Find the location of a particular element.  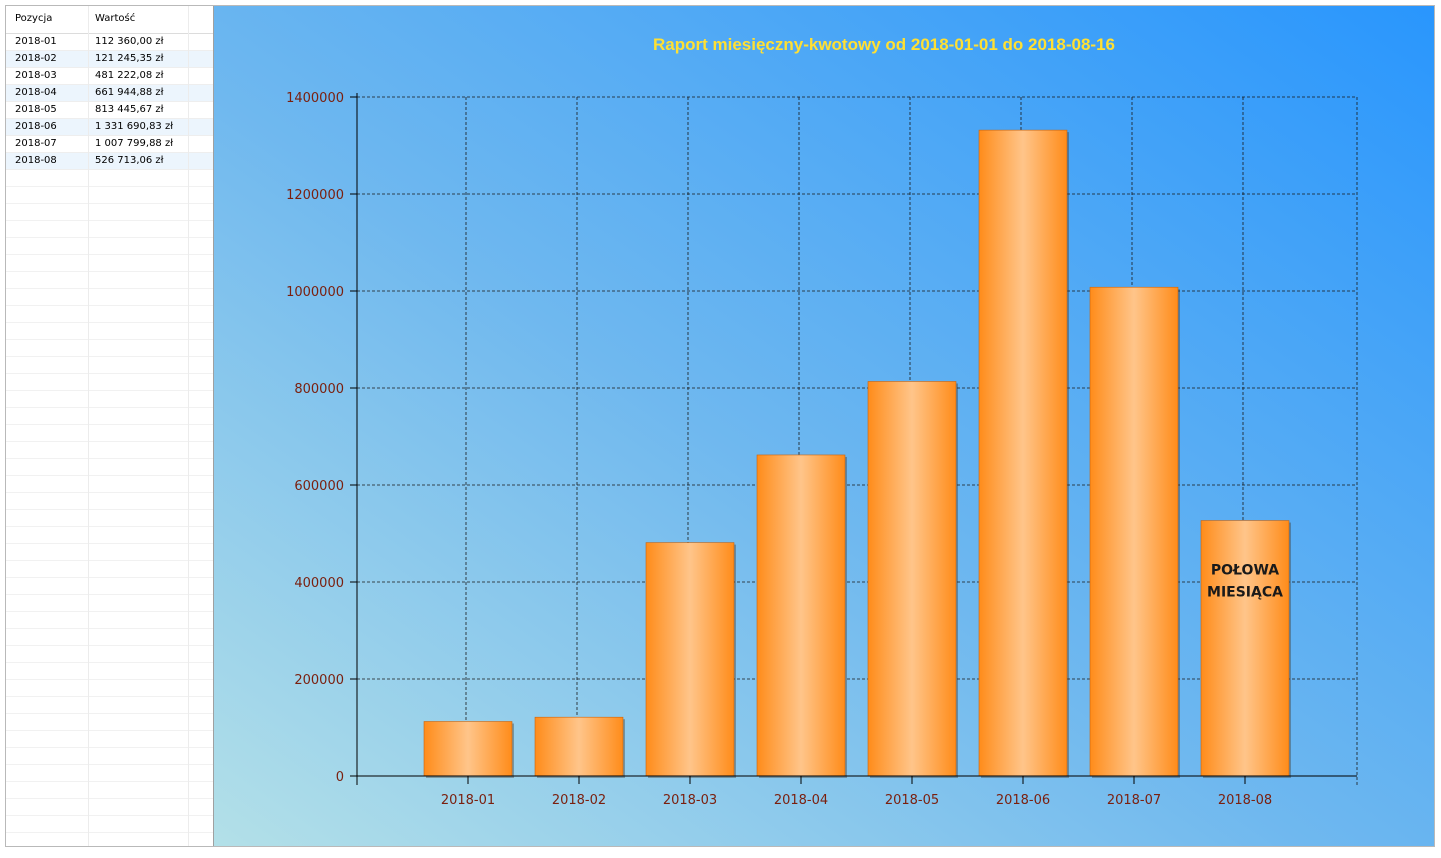

y-tick-label: 800000 is located at coordinates (319, 389).